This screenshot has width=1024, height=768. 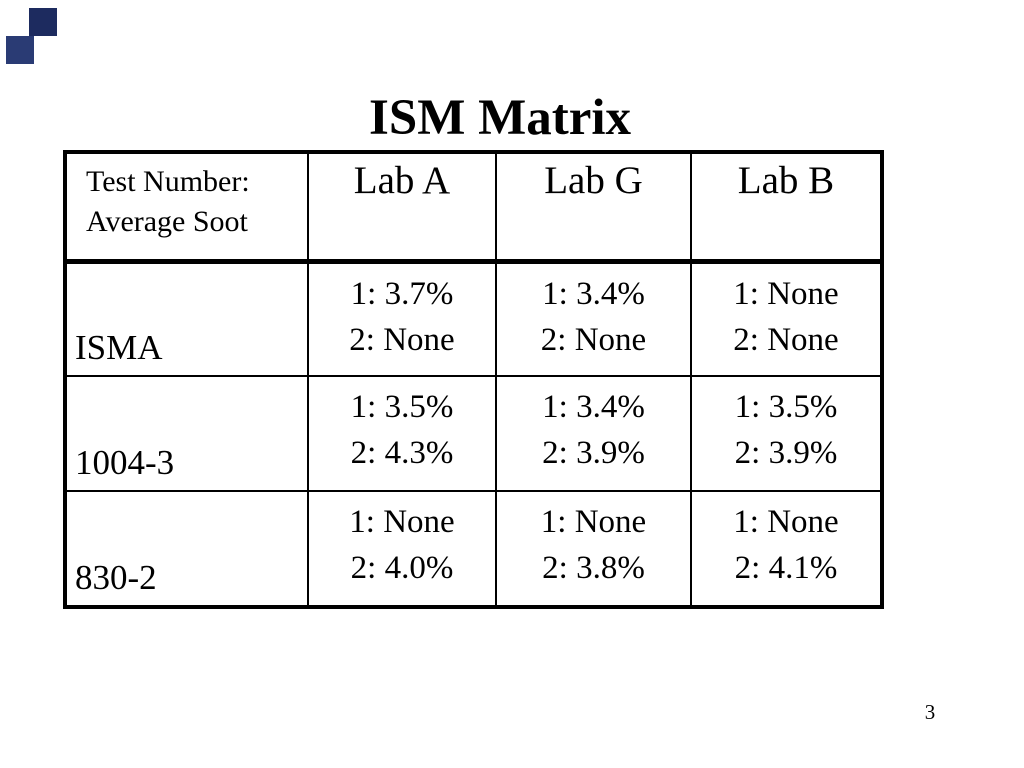 What do you see at coordinates (593, 207) in the screenshot?
I see `column-header-lab-g: Lab G` at bounding box center [593, 207].